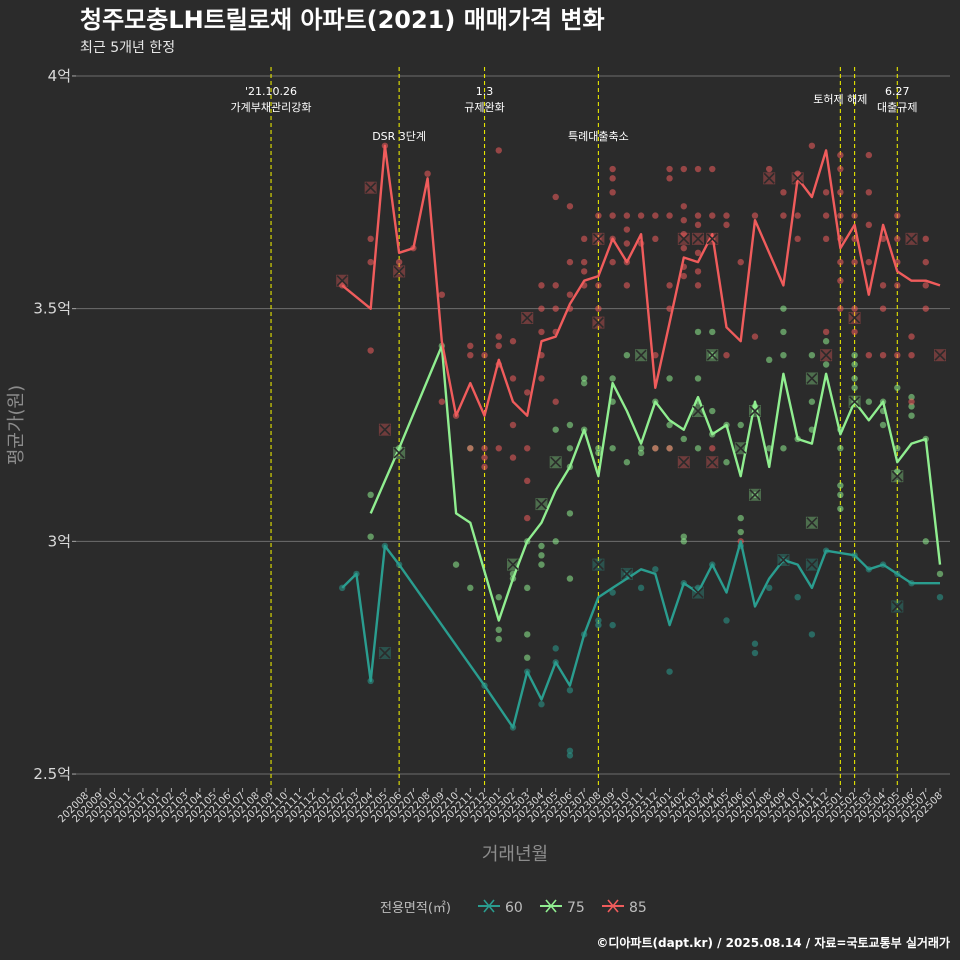  Describe the element at coordinates (840, 99) in the screenshot. I see `annotation-label: 토허제 해제` at that location.